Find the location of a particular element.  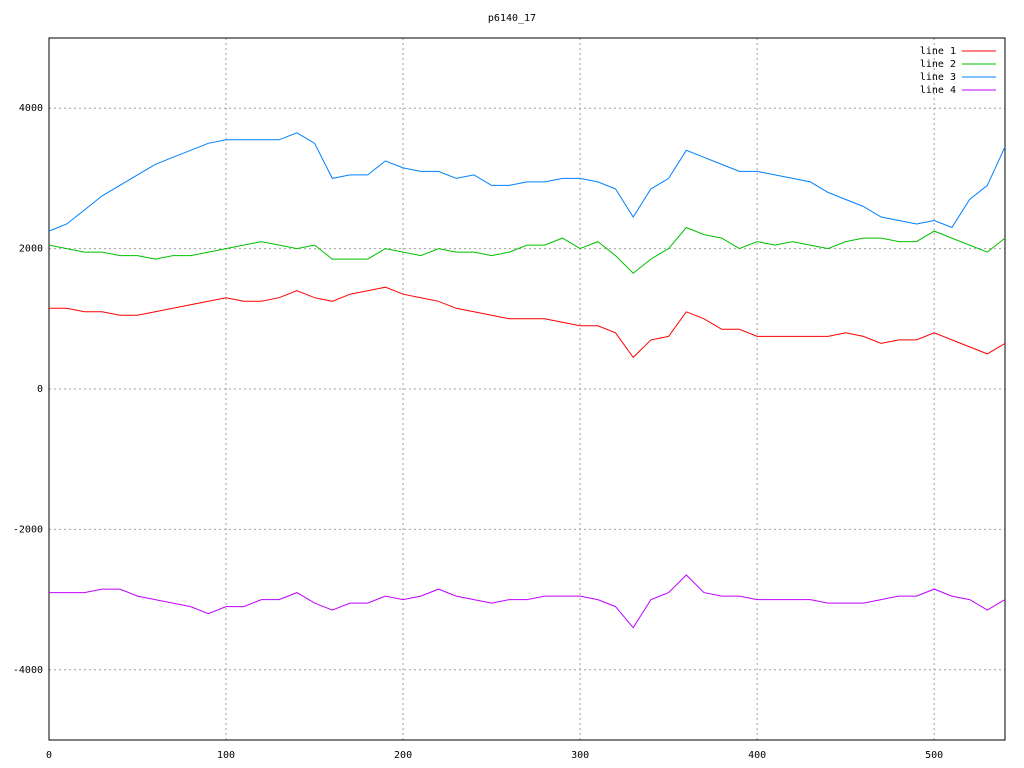

x-tick-label: 300 is located at coordinates (580, 755).